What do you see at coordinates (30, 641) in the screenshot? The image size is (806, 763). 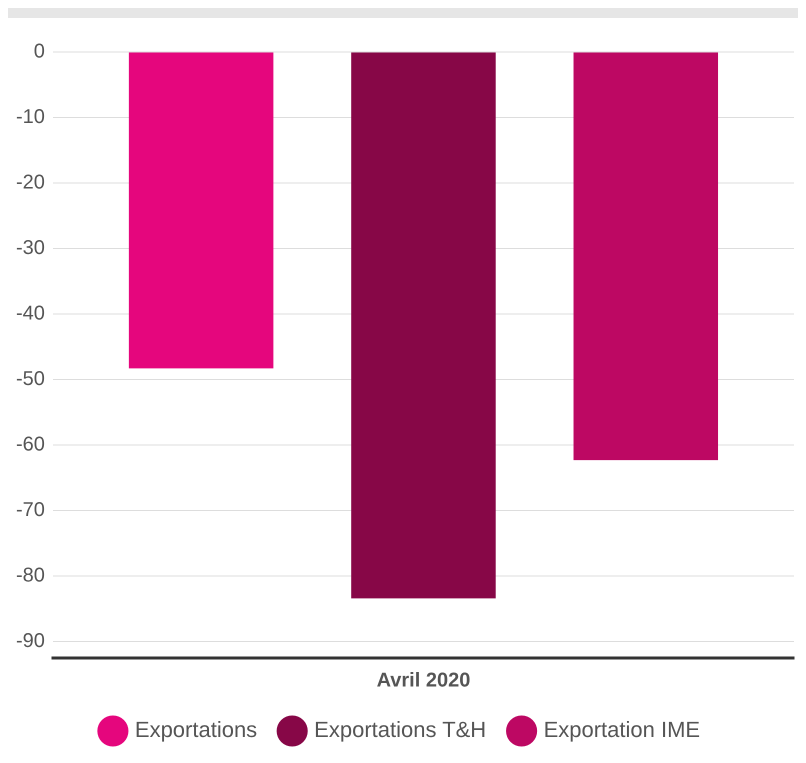 I see `y-tick-label: -90` at bounding box center [30, 641].